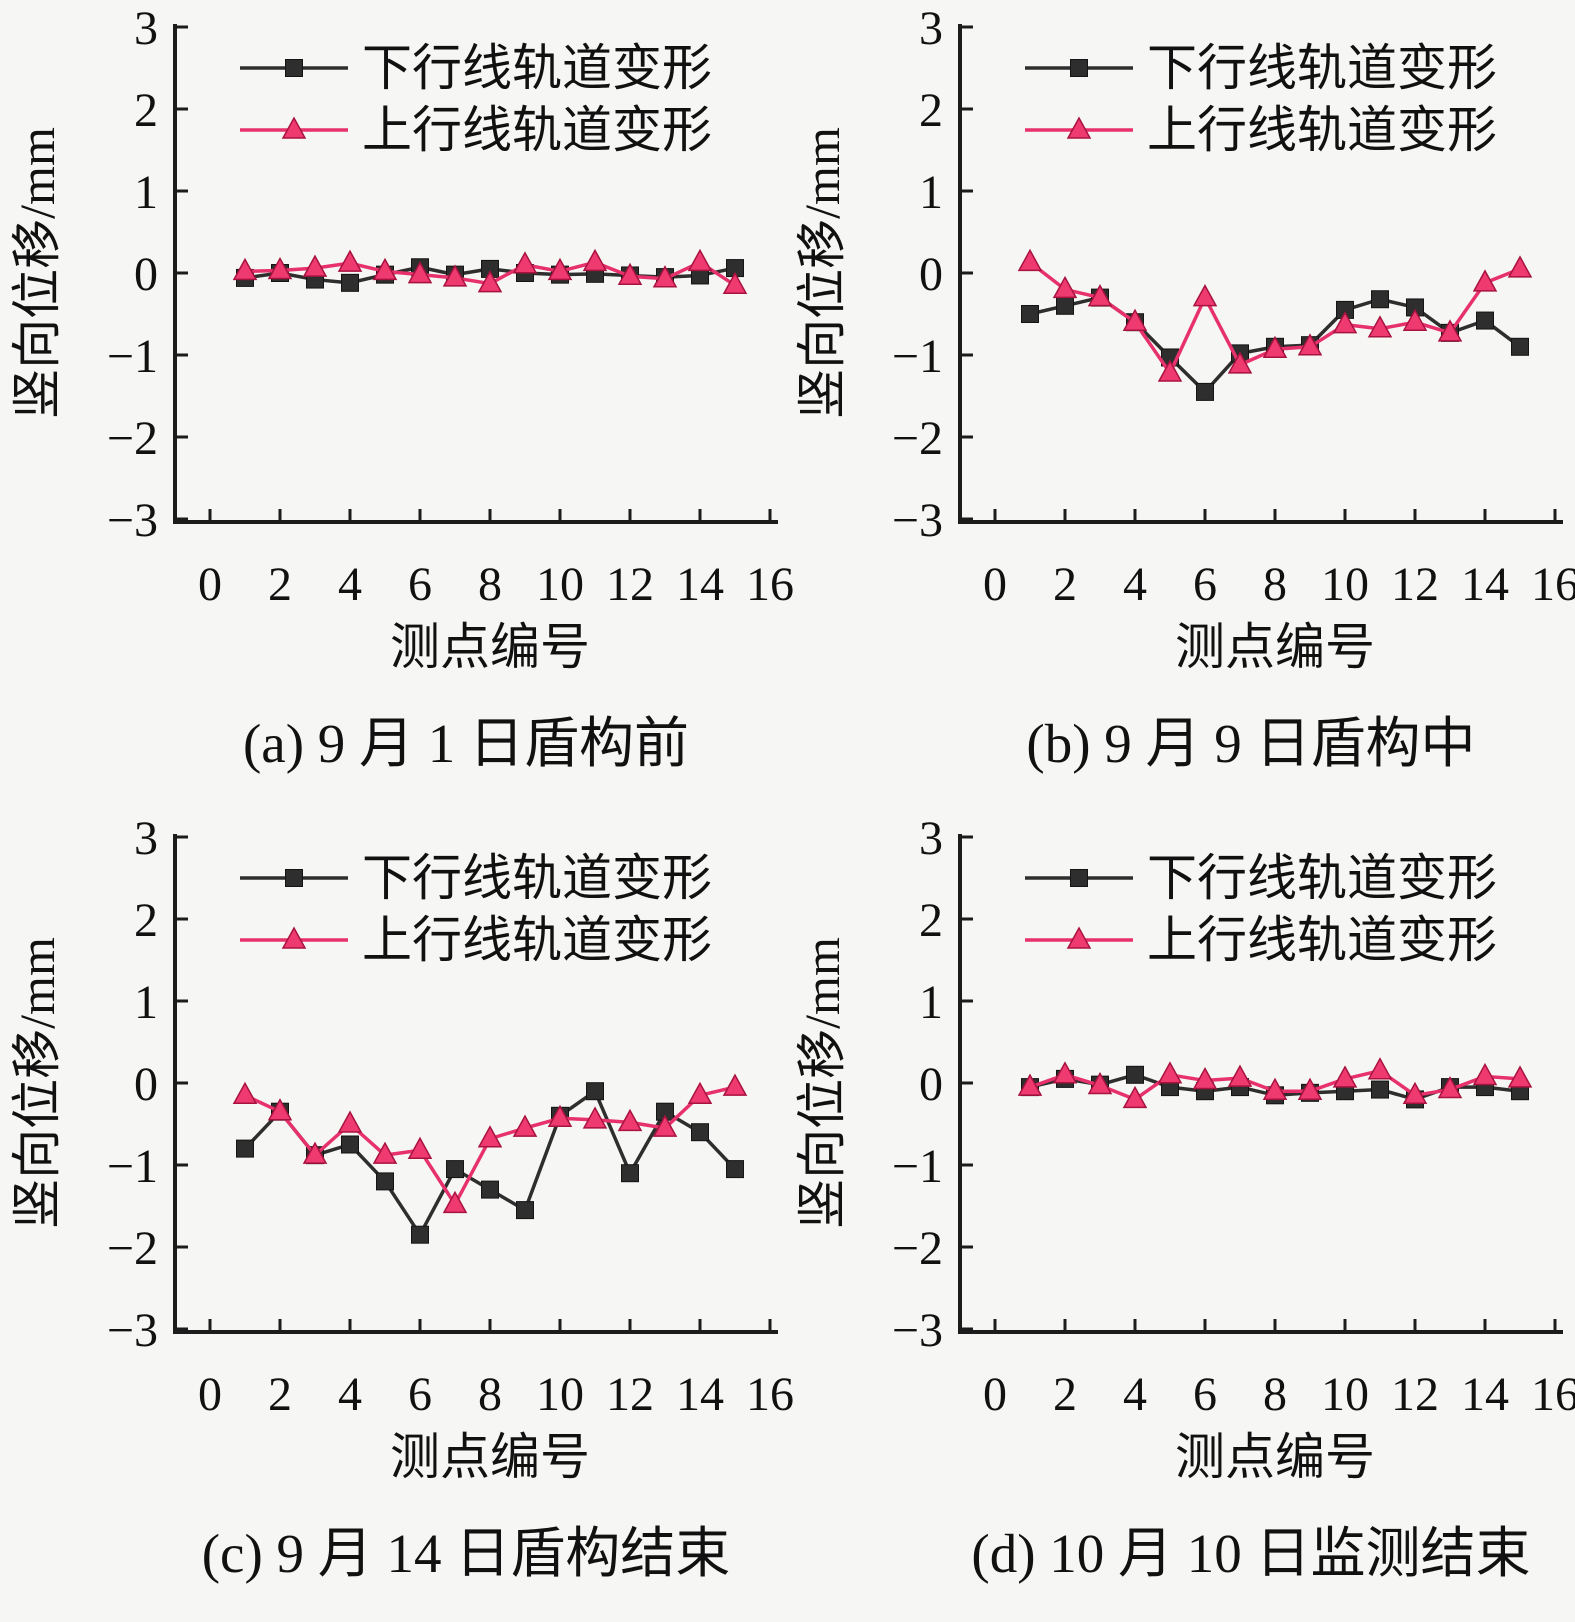 The width and height of the screenshot is (1575, 1622). What do you see at coordinates (475, 274) in the screenshot?
I see `axes-spines` at bounding box center [475, 274].